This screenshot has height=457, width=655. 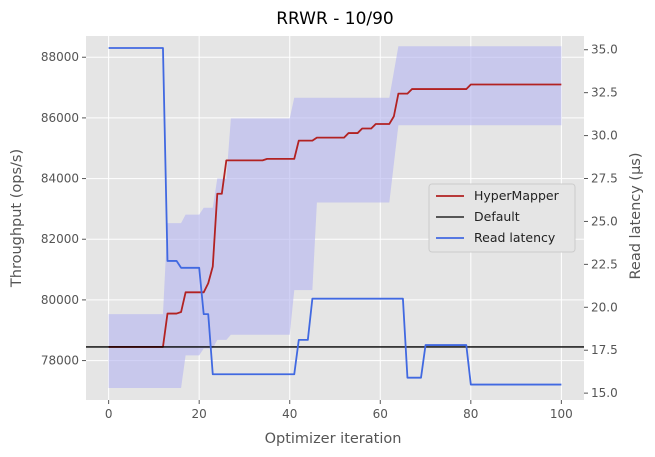 What do you see at coordinates (380, 414) in the screenshot?
I see `x-tick-label: 60` at bounding box center [380, 414].